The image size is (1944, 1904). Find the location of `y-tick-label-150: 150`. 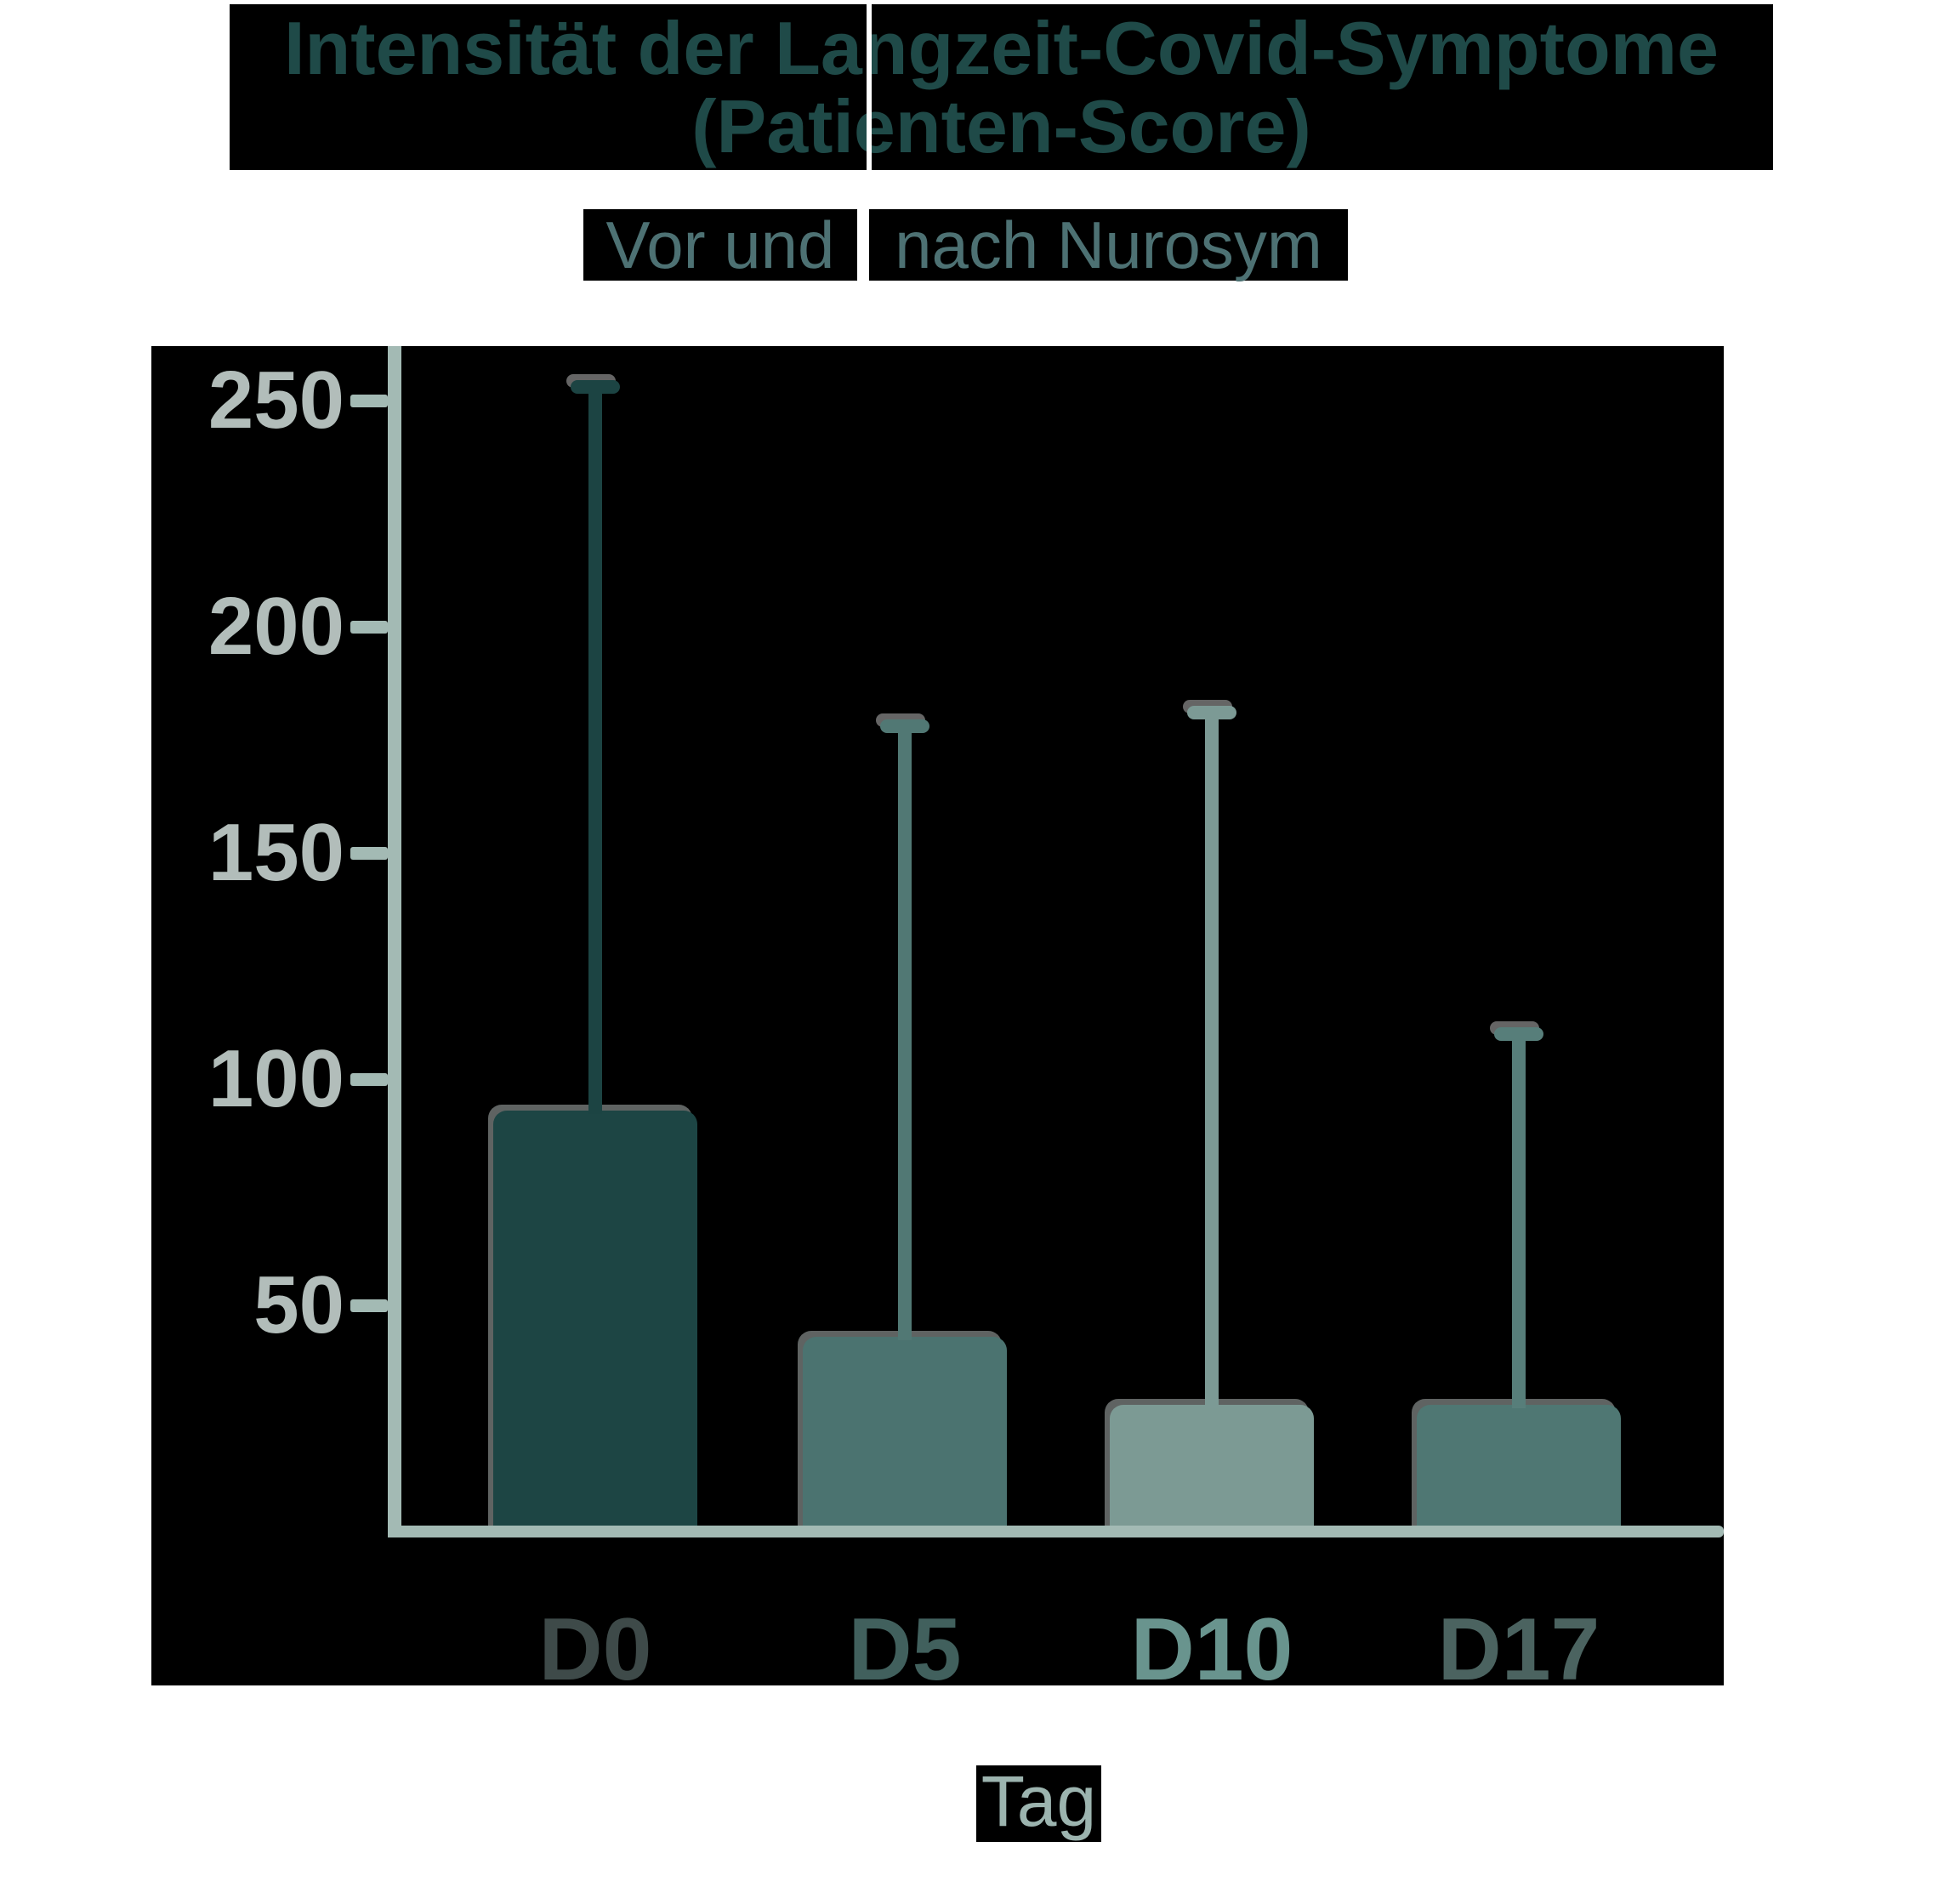

y-tick-label-150: 150 is located at coordinates (275, 852).